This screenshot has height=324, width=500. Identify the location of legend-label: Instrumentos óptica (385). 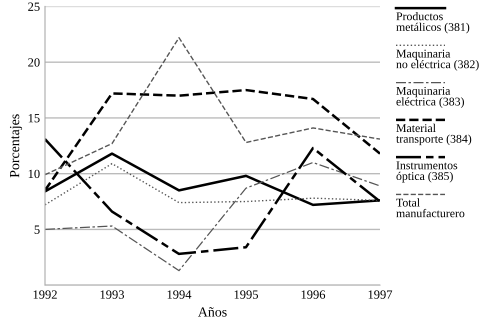
(427, 171).